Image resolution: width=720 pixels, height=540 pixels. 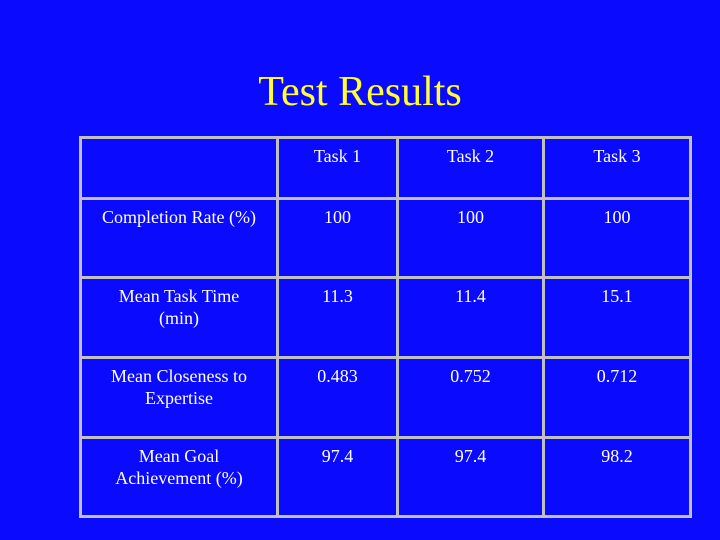 I want to click on data-row: Mean Goal Achievement (%) 97.4 97.4 98.2, so click(x=385, y=477).